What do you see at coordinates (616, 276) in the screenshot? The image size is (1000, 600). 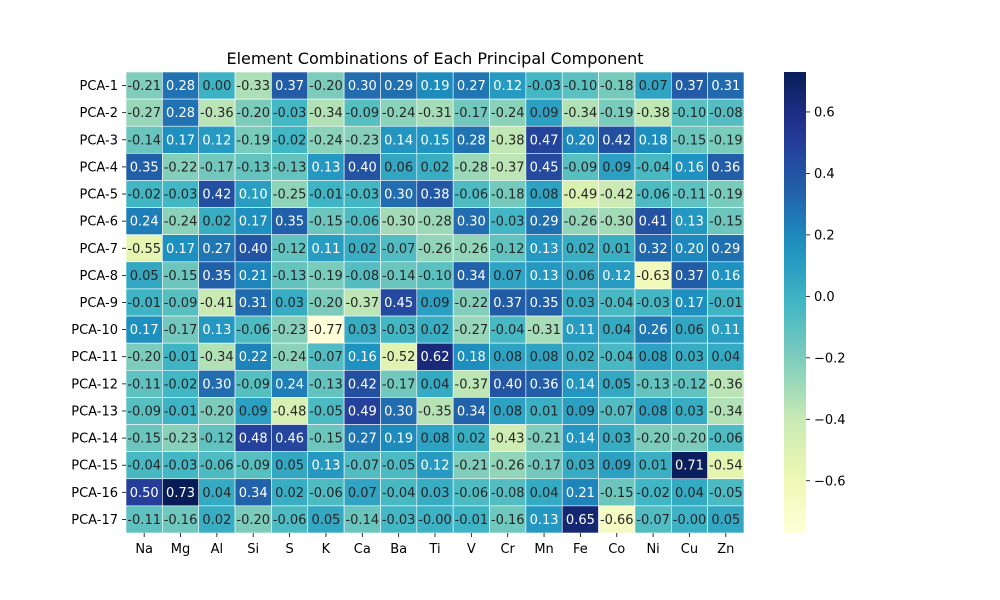 I see `cell-value-label: 0.12` at bounding box center [616, 276].